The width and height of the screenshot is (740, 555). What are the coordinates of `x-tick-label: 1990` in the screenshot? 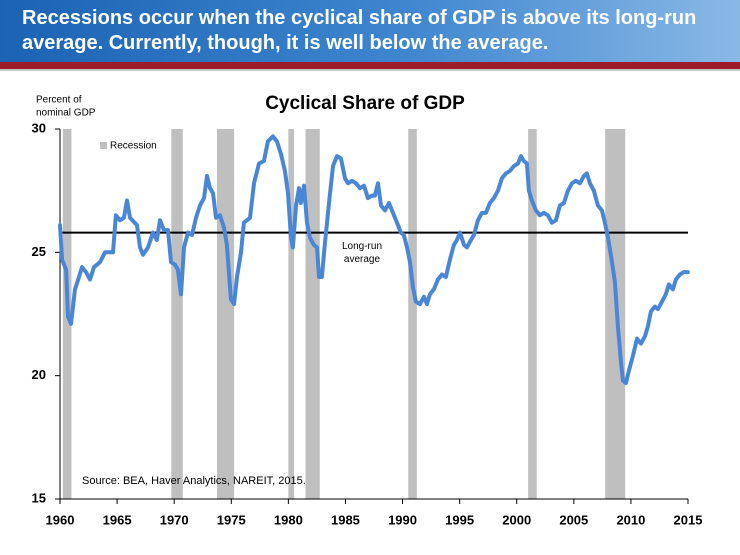 It's located at (402, 519).